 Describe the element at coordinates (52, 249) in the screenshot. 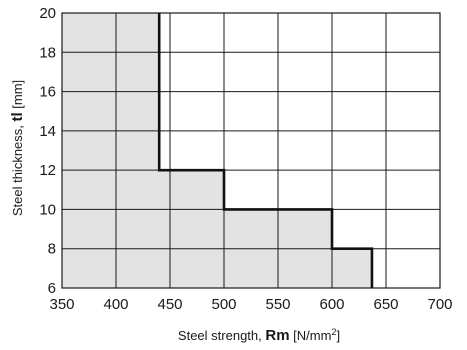

I see `y-tick-label-8: 8` at that location.